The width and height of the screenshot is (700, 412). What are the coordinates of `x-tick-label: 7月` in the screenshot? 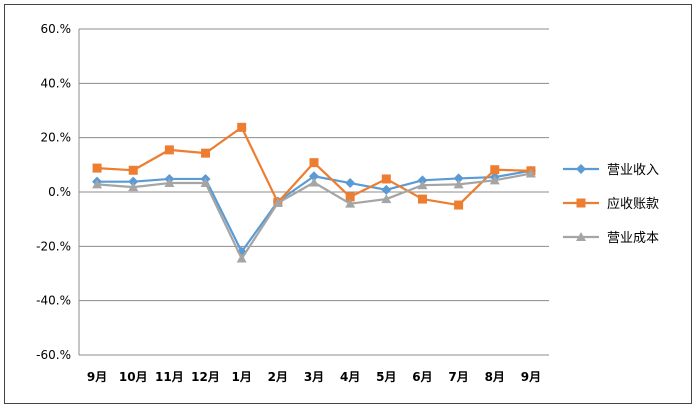 It's located at (458, 377).